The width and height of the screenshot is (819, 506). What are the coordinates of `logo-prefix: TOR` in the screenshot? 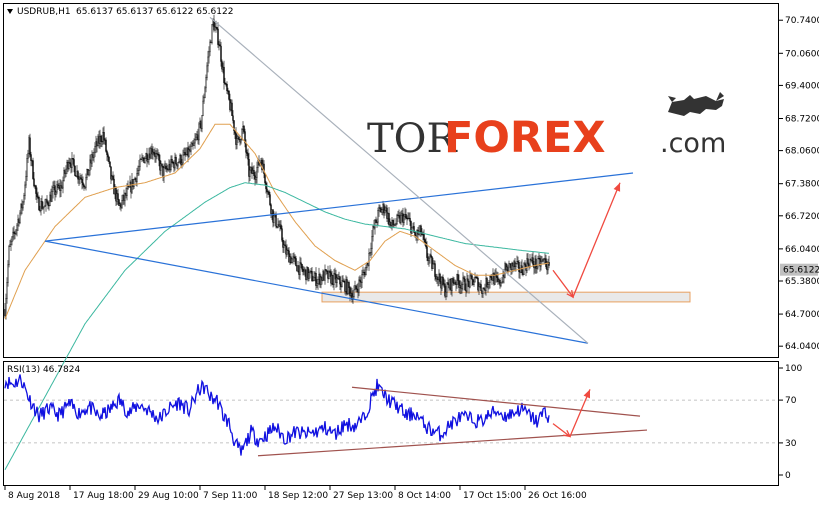 It's located at (412, 139).